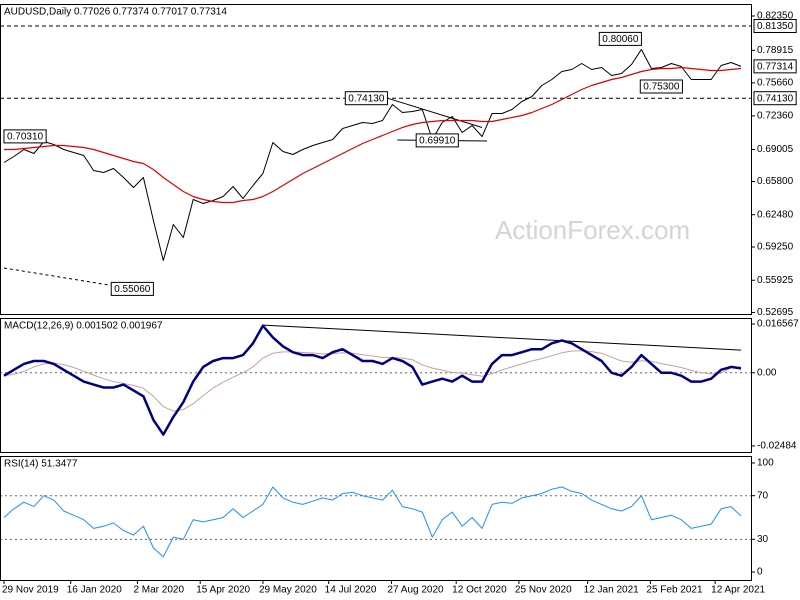 The image size is (800, 600). Describe the element at coordinates (592, 230) in the screenshot. I see `watermark: ActionForex.com` at that location.